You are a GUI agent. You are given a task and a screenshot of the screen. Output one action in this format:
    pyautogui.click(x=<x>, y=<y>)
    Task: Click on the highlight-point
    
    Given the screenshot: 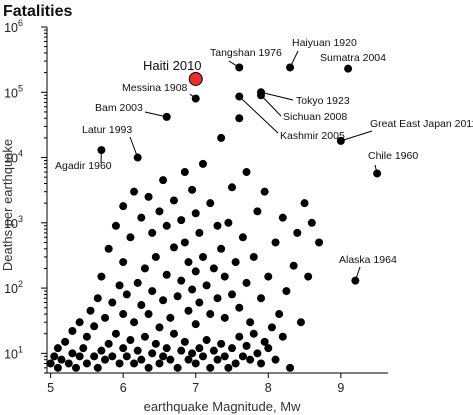 What is the action you would take?
    pyautogui.click(x=195, y=78)
    